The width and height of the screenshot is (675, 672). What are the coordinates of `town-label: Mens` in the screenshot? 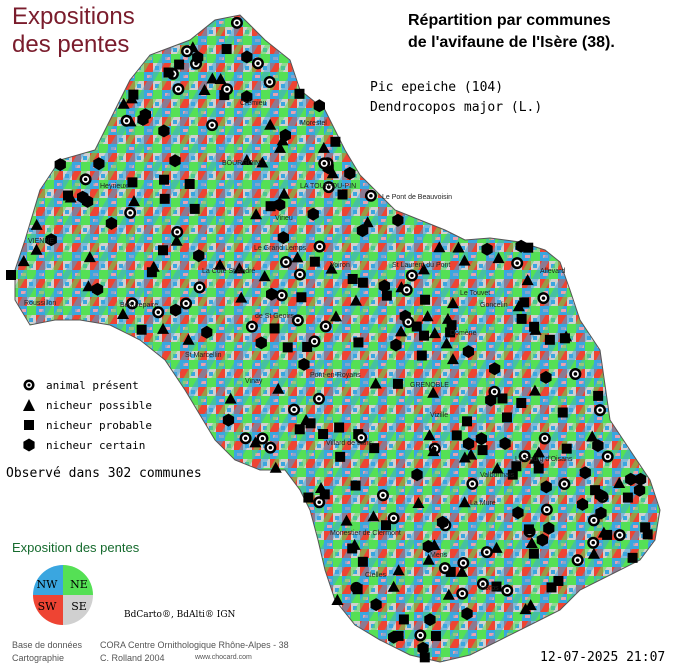 It's located at (439, 555).